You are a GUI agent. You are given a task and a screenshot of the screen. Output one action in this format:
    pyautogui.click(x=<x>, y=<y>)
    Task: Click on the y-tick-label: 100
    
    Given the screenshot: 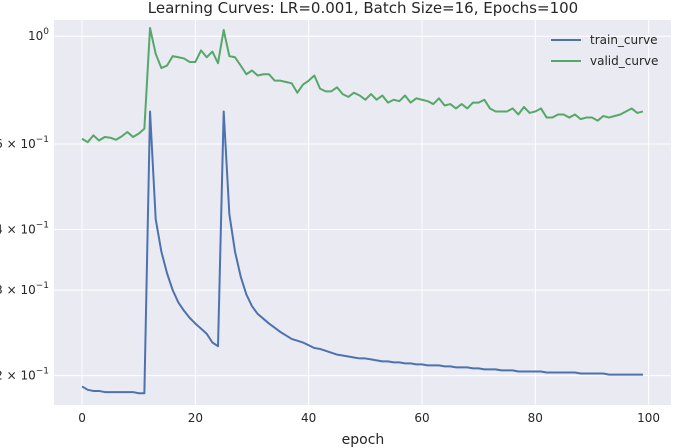 What is the action you would take?
    pyautogui.click(x=38, y=35)
    